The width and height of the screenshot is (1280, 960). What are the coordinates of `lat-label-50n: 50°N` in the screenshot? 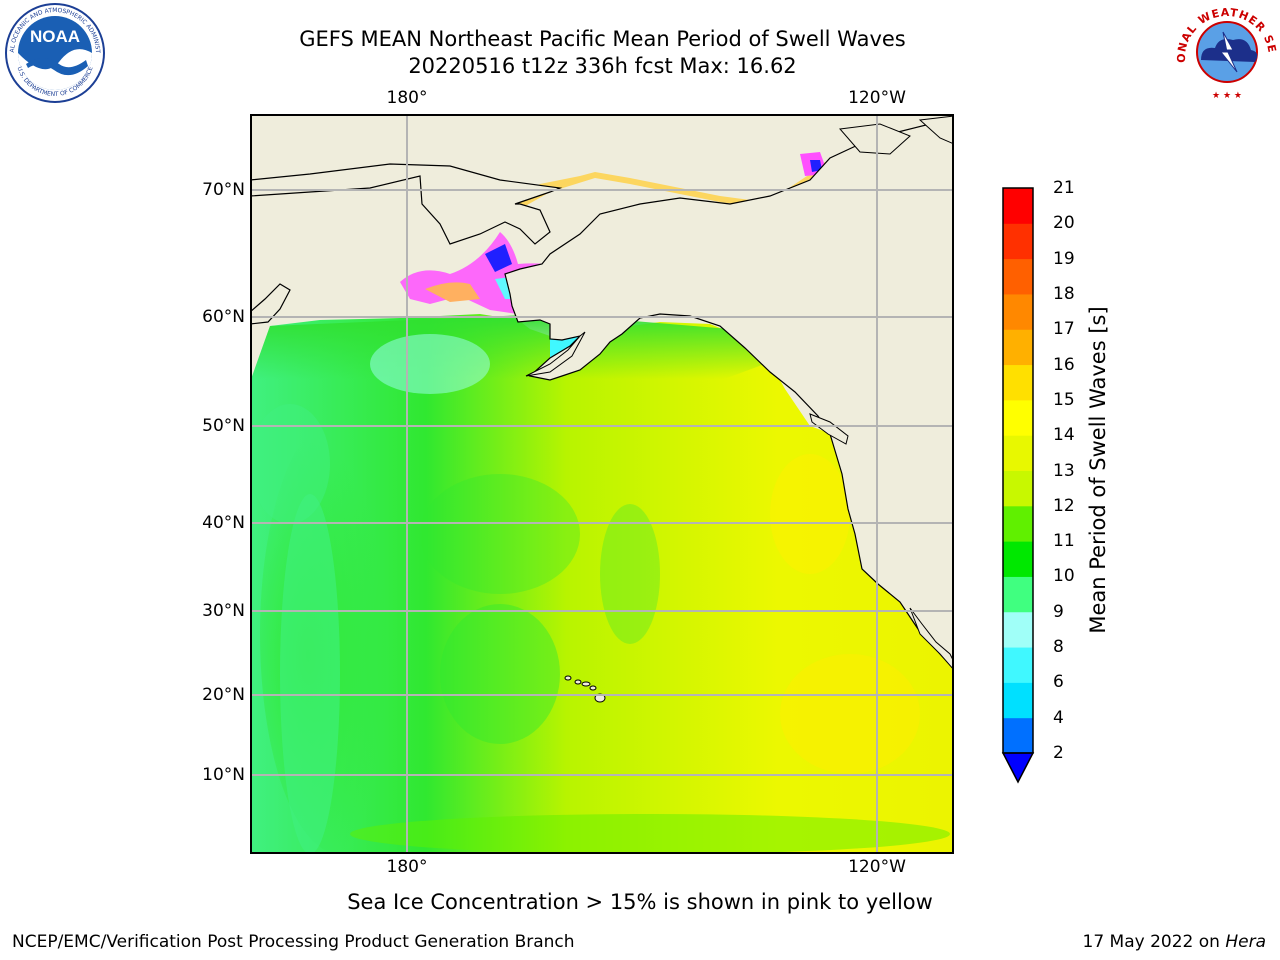 It's located at (223, 426).